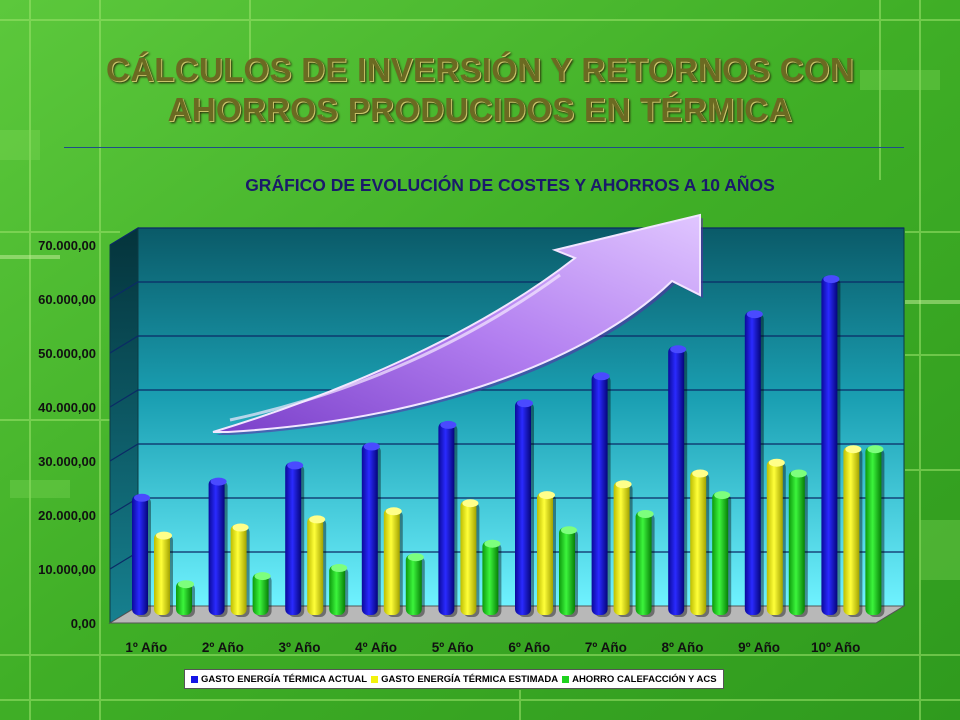 The width and height of the screenshot is (960, 720). What do you see at coordinates (67, 353) in the screenshot?
I see `y-tick-label: 50.000,00` at bounding box center [67, 353].